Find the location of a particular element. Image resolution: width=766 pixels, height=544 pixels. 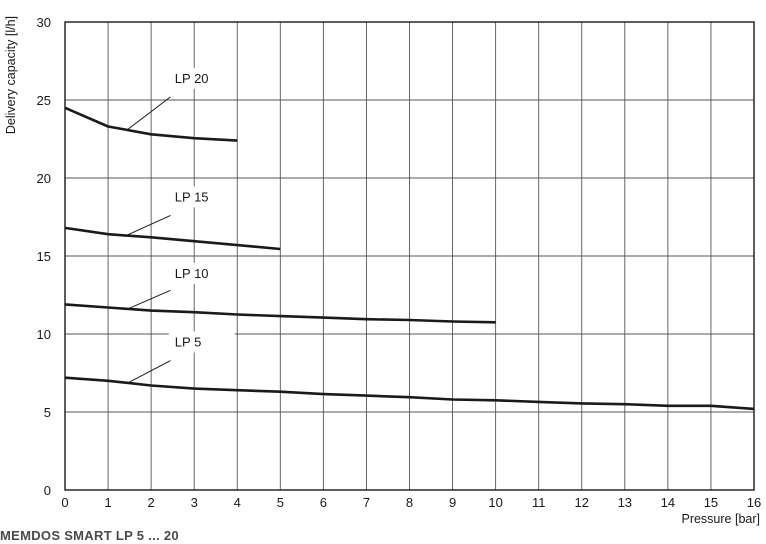

x-tick-label: 12 is located at coordinates (582, 502).